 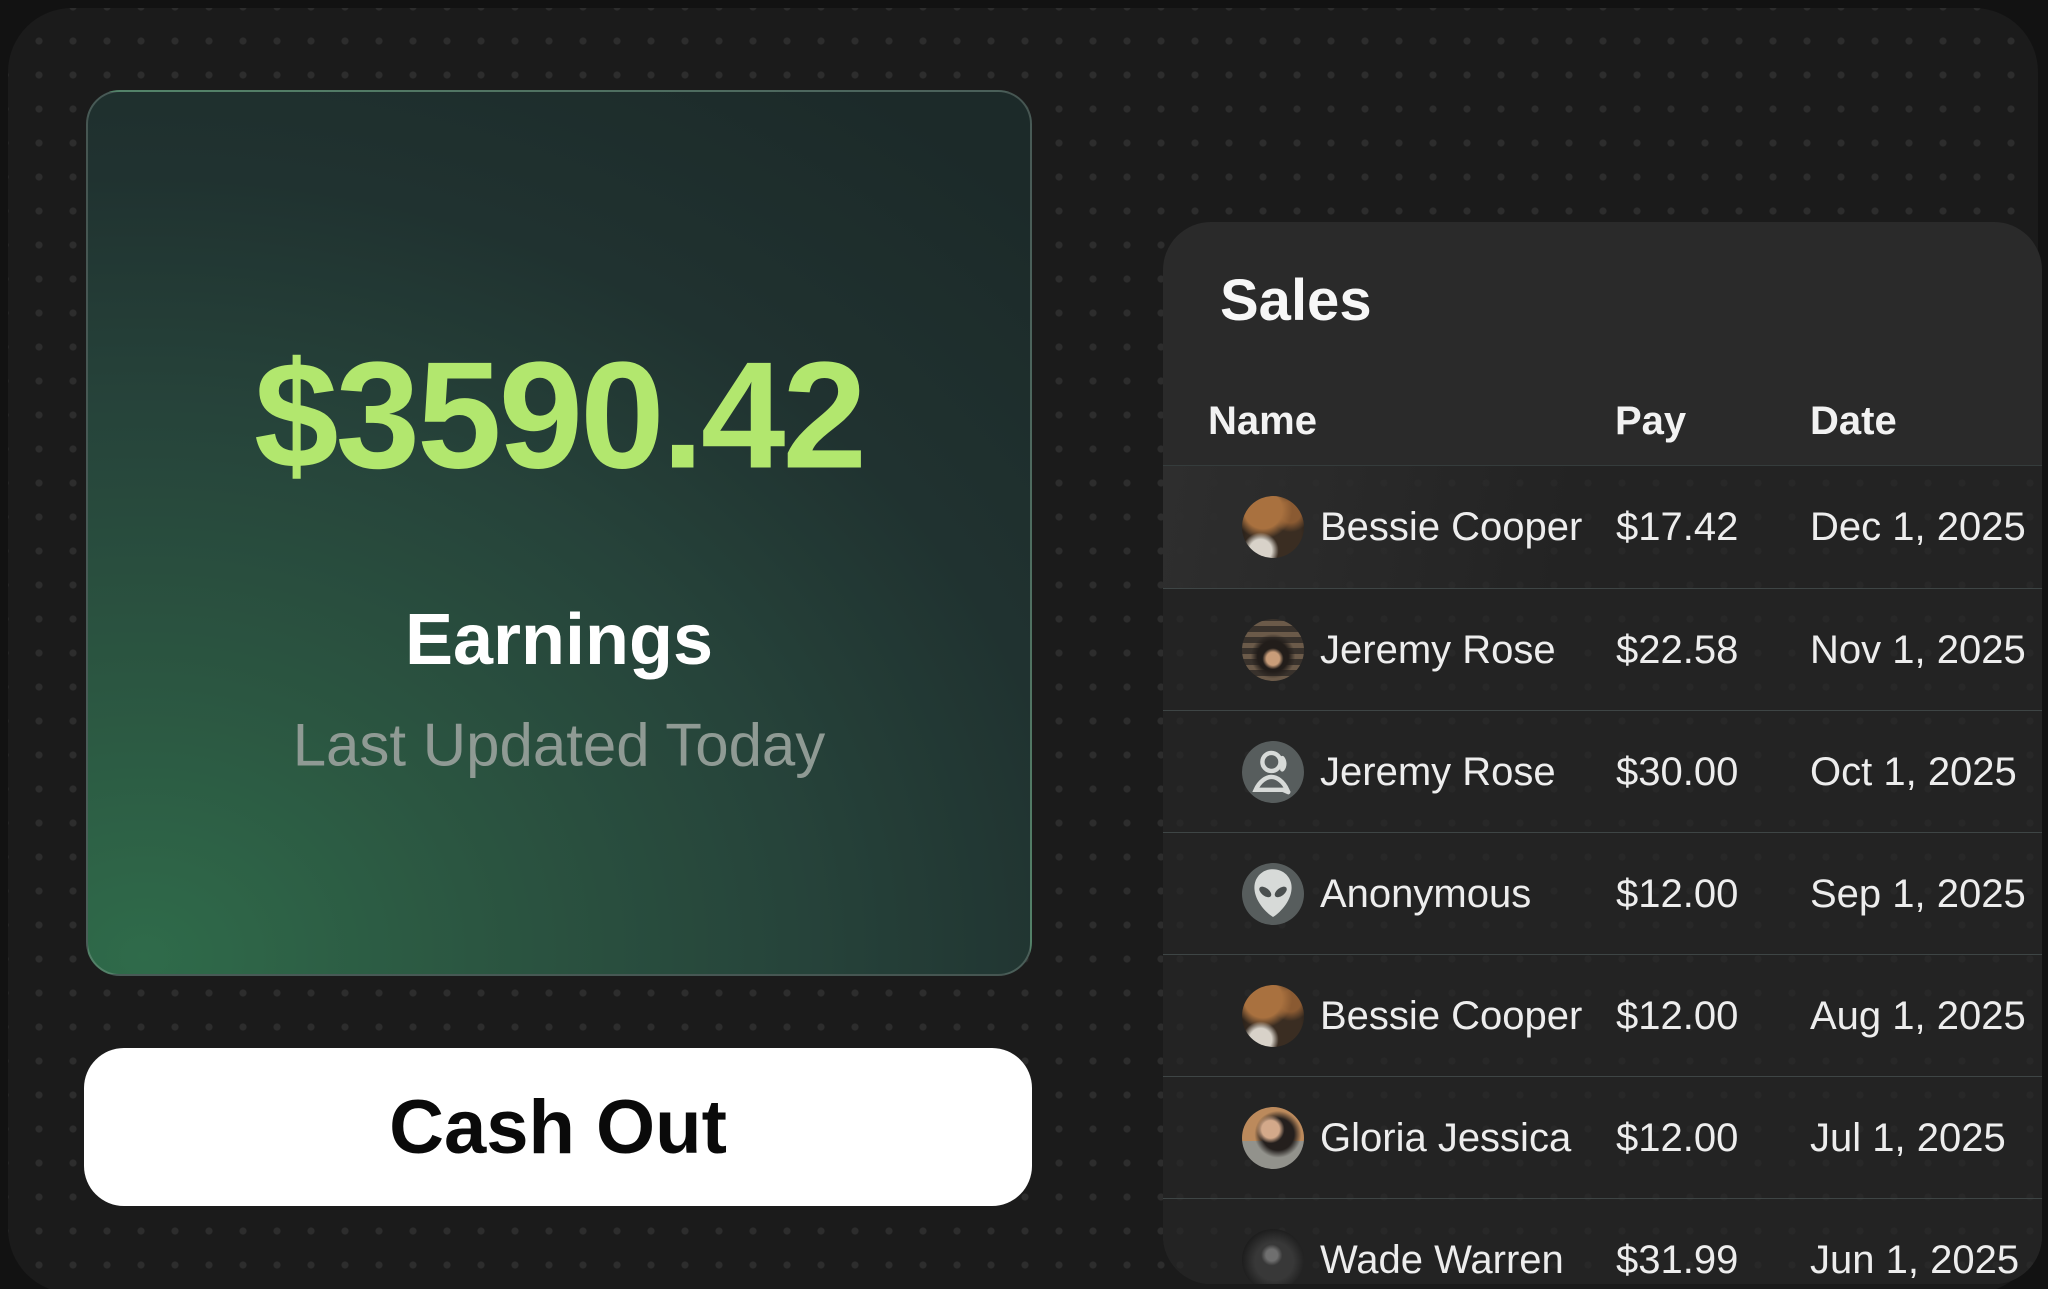 I want to click on row-date: Jun 1, 2025, so click(x=1915, y=1259).